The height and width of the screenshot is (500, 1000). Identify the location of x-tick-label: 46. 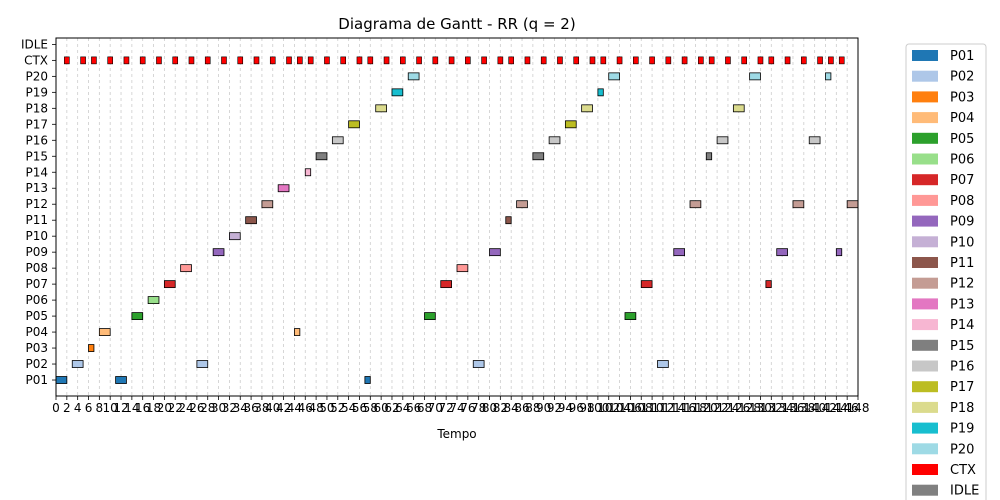
(305, 408).